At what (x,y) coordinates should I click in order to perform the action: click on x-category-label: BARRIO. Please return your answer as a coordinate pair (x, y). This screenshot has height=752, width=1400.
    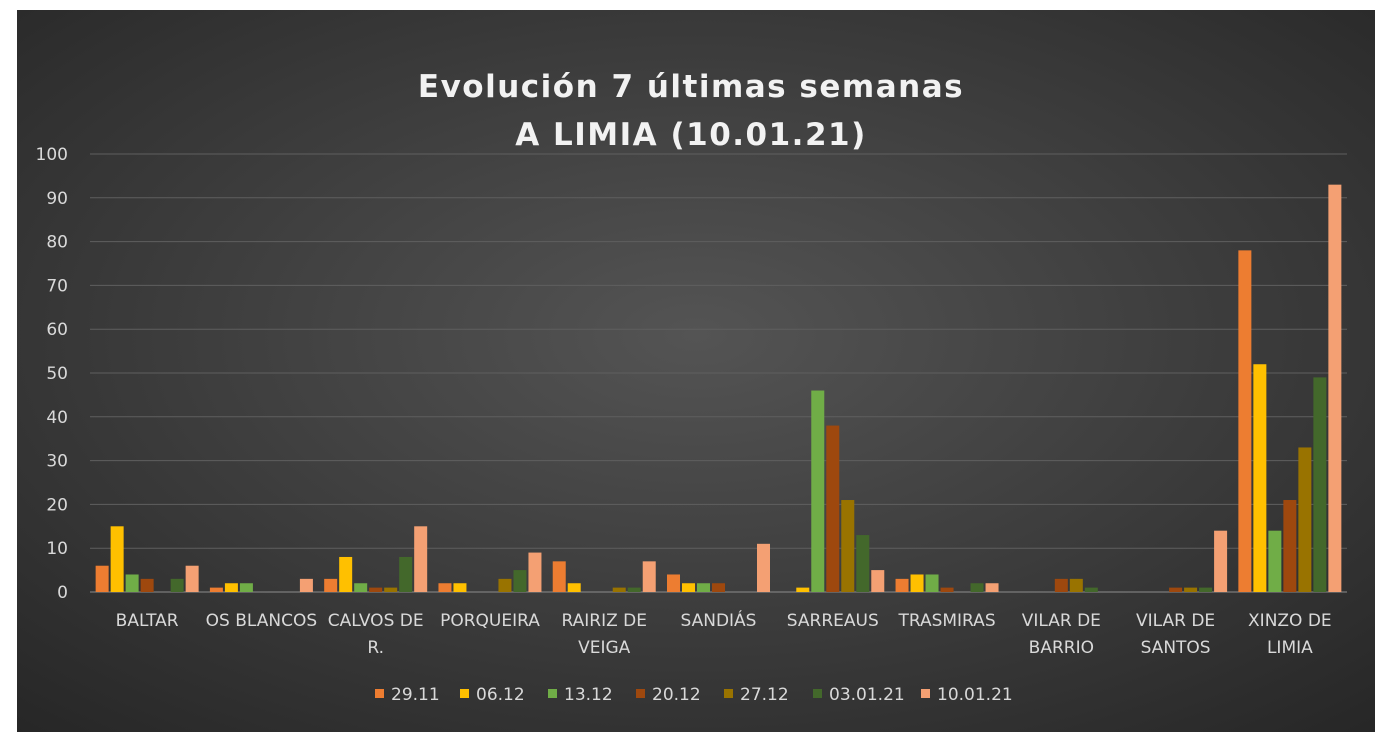
    Looking at the image, I should click on (1061, 648).